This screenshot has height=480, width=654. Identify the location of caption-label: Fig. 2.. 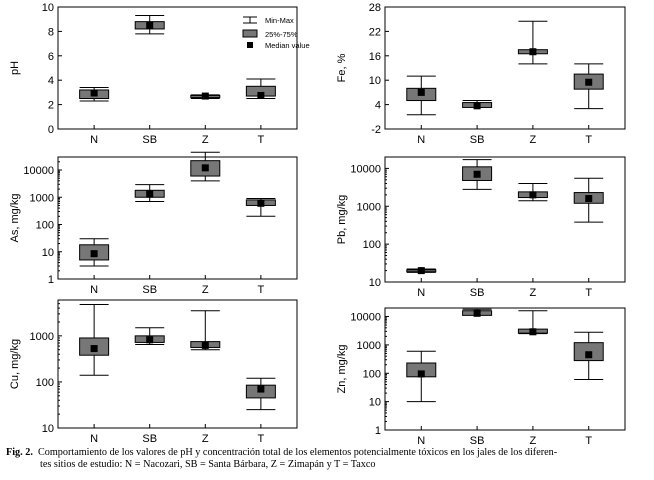
(19, 452).